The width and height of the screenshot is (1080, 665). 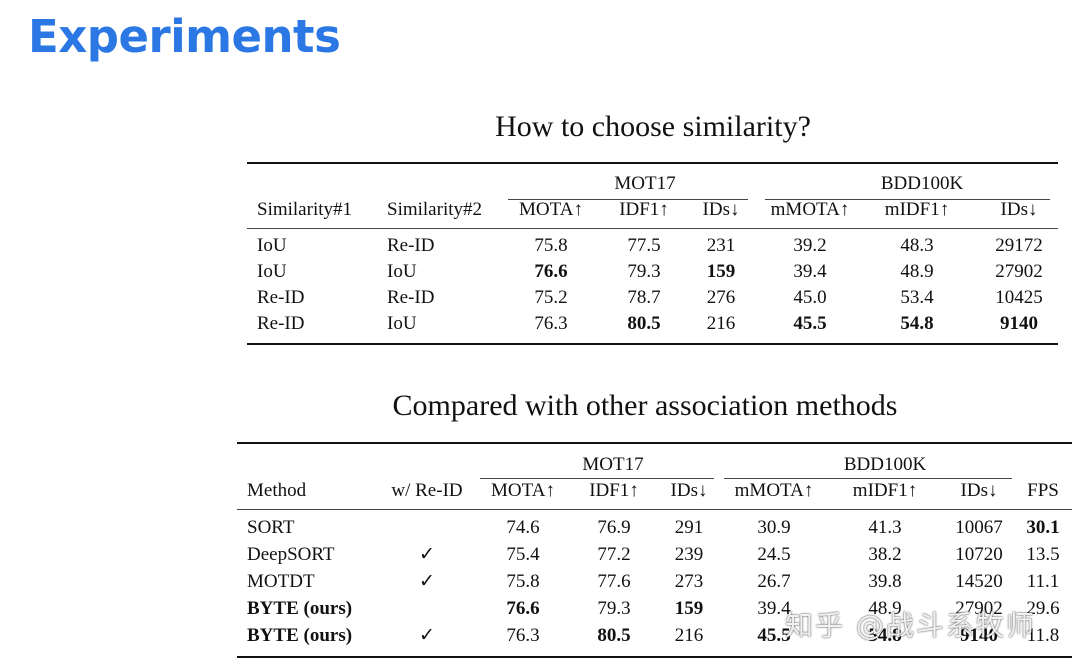 What do you see at coordinates (774, 527) in the screenshot?
I see `table-cell: 30.9` at bounding box center [774, 527].